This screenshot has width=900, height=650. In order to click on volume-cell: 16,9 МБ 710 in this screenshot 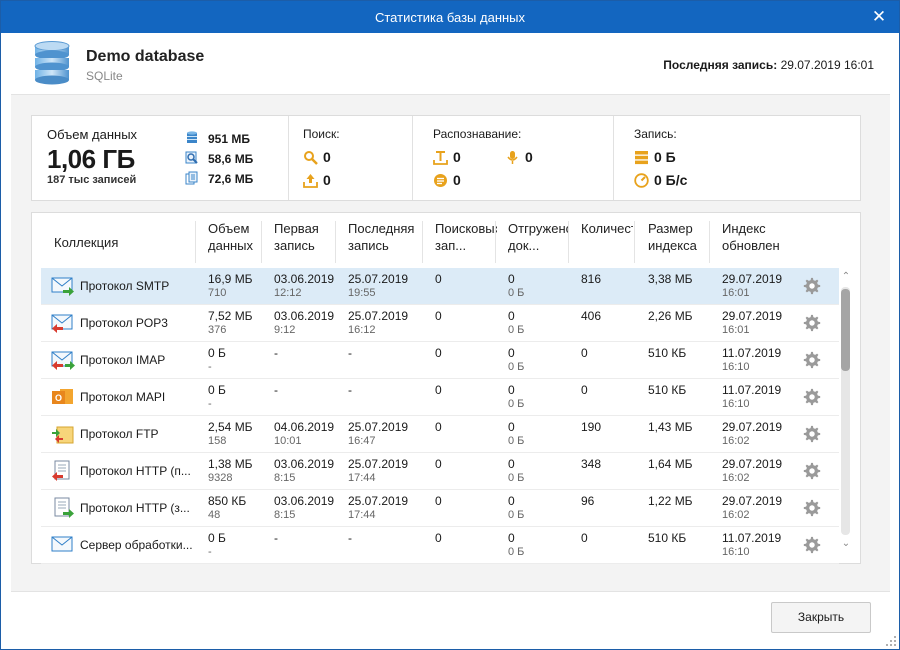, I will do `click(230, 285)`.